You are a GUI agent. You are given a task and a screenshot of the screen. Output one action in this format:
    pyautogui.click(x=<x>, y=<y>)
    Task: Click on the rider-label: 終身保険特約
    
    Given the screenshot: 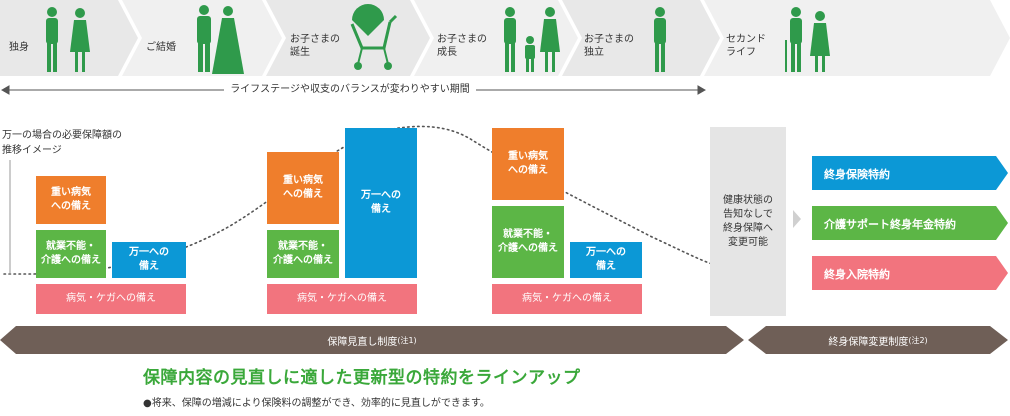 What is the action you would take?
    pyautogui.click(x=857, y=174)
    